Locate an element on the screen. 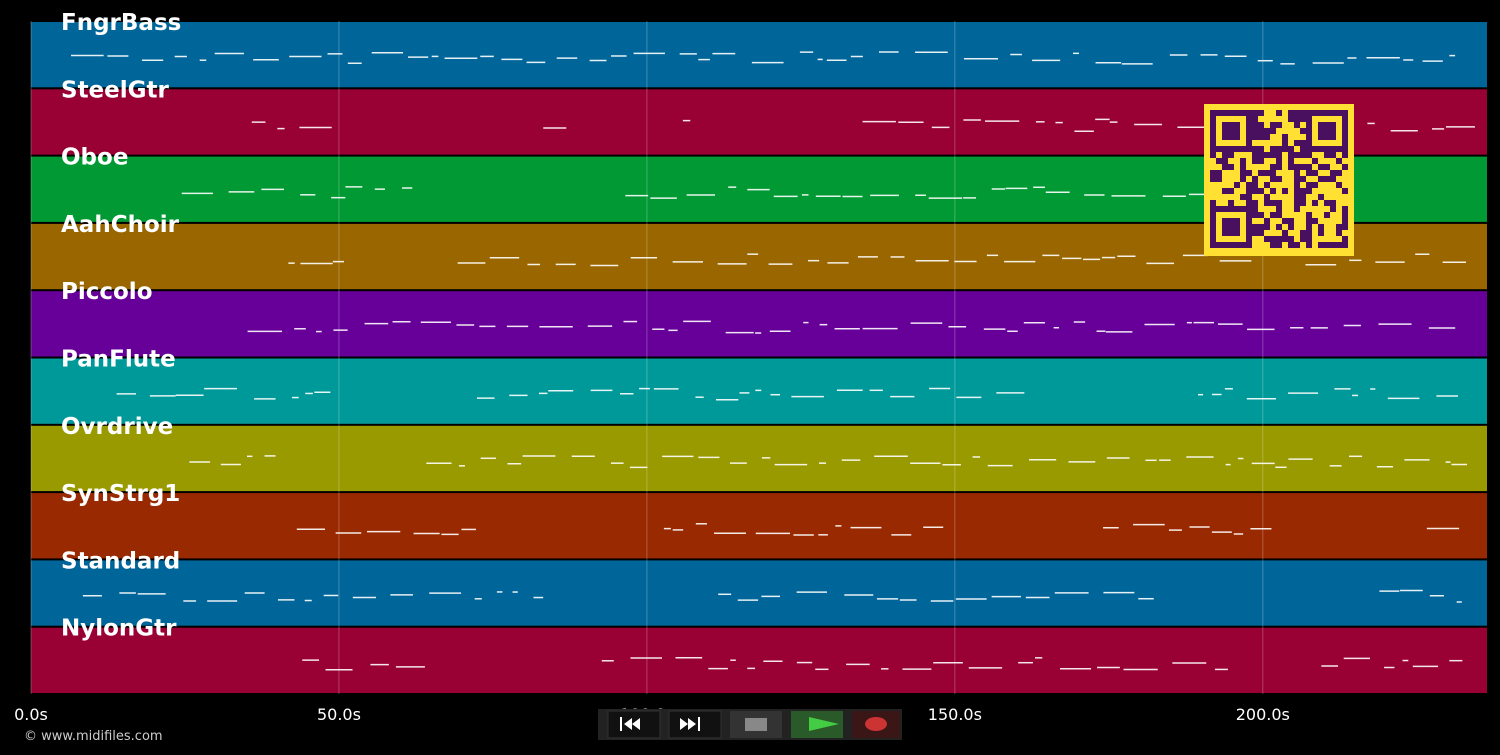 The image size is (1500, 755). record-button is located at coordinates (876, 724).